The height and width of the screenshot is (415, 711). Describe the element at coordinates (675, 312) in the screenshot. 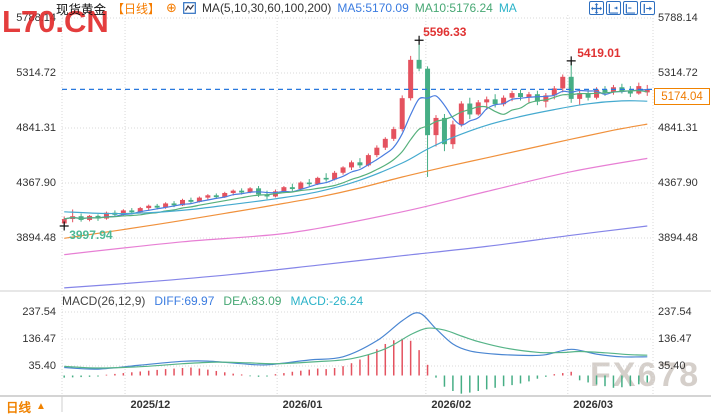

I see `macd-axis-label-right: 237.54` at that location.